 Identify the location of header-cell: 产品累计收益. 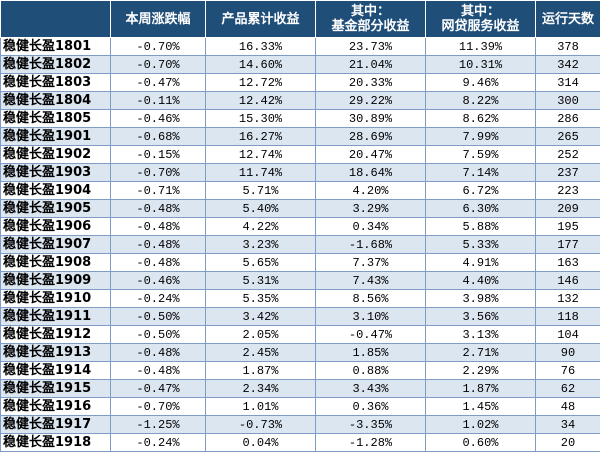
(261, 19).